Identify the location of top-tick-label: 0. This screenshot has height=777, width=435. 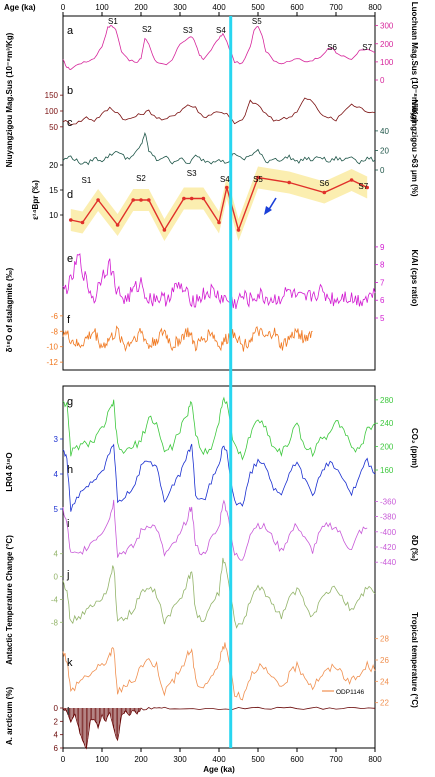
(63, 7).